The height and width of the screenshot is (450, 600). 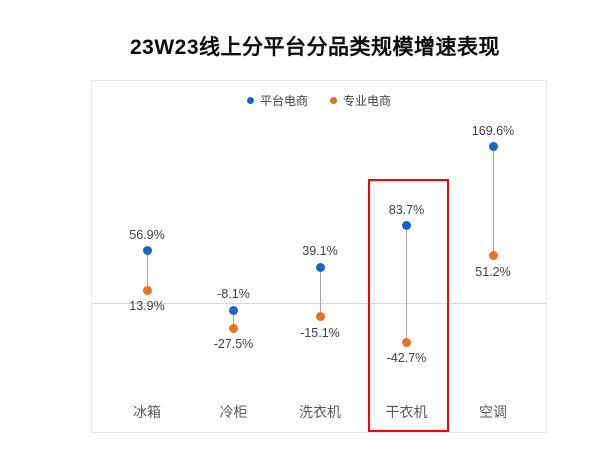 I want to click on value-label-s1-c1: -27.5%, so click(x=233, y=344).